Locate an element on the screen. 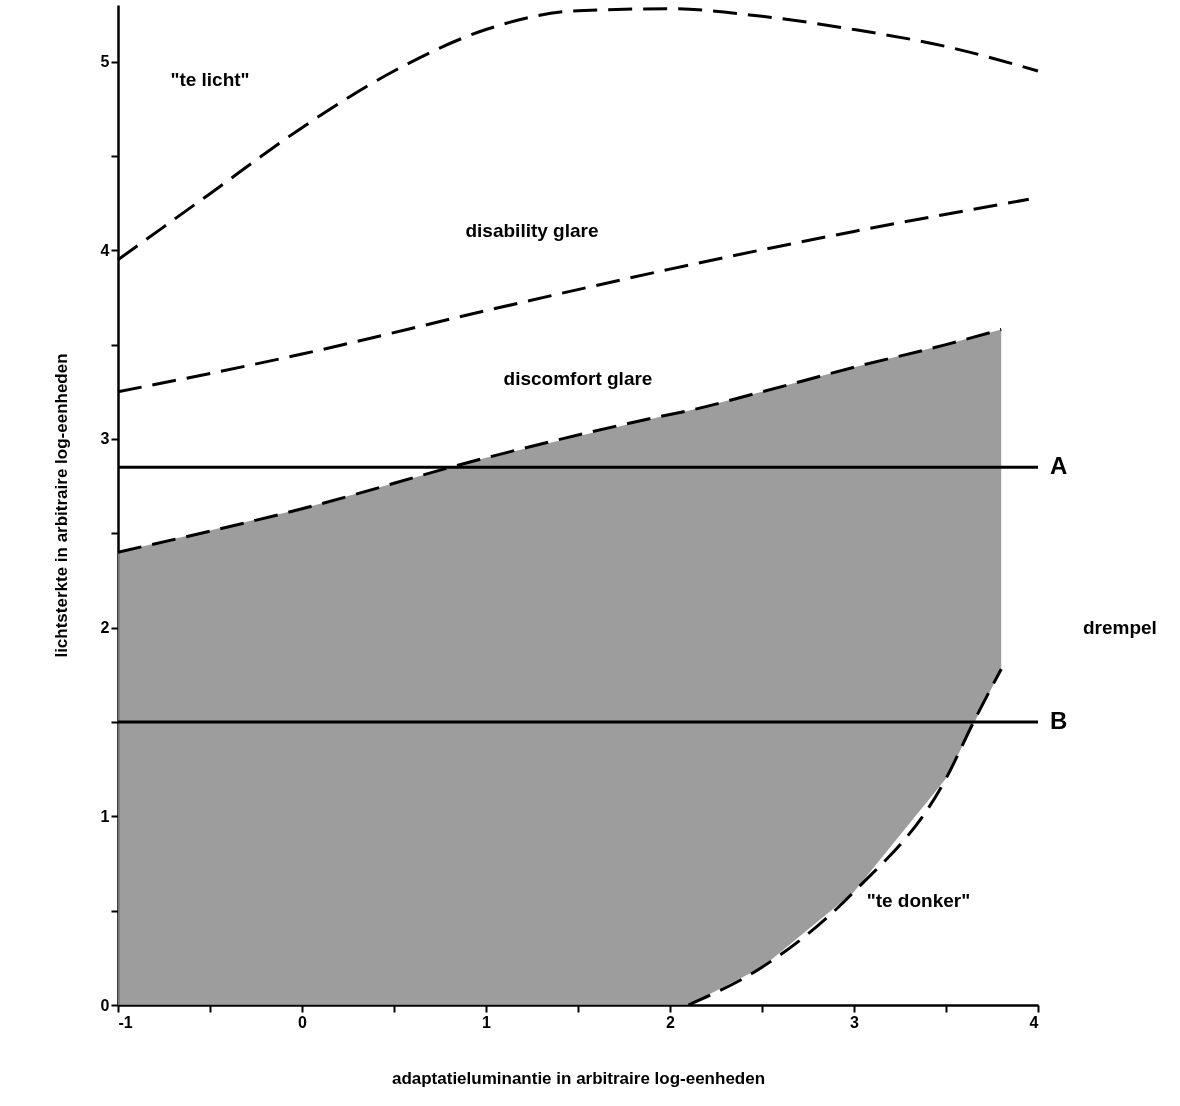 This screenshot has width=1180, height=1106. y-tick-label: 0 is located at coordinates (105, 1005).